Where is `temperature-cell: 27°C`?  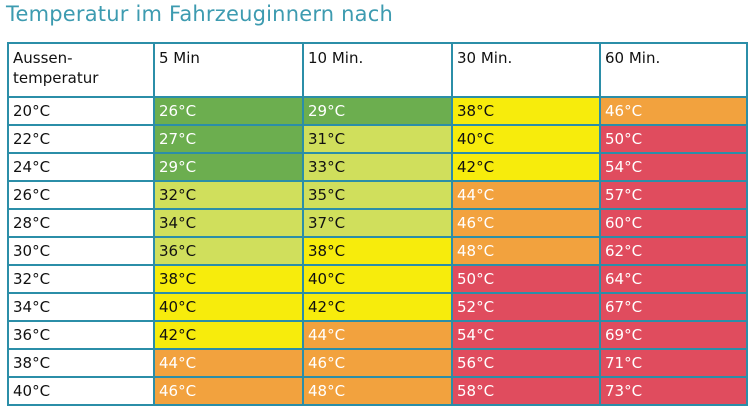
temperature-cell: 27°C is located at coordinates (228, 139).